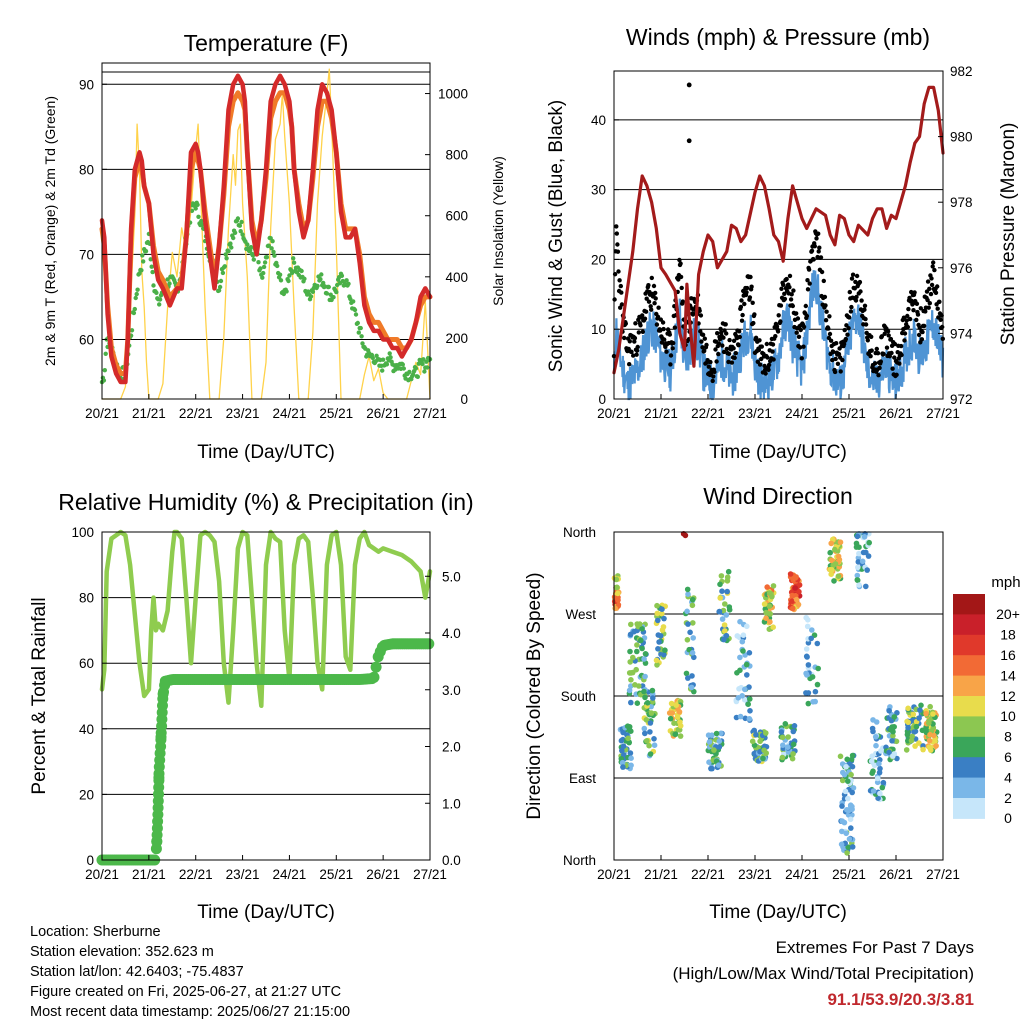  I want to click on temp-2m-series, so click(266, 229).